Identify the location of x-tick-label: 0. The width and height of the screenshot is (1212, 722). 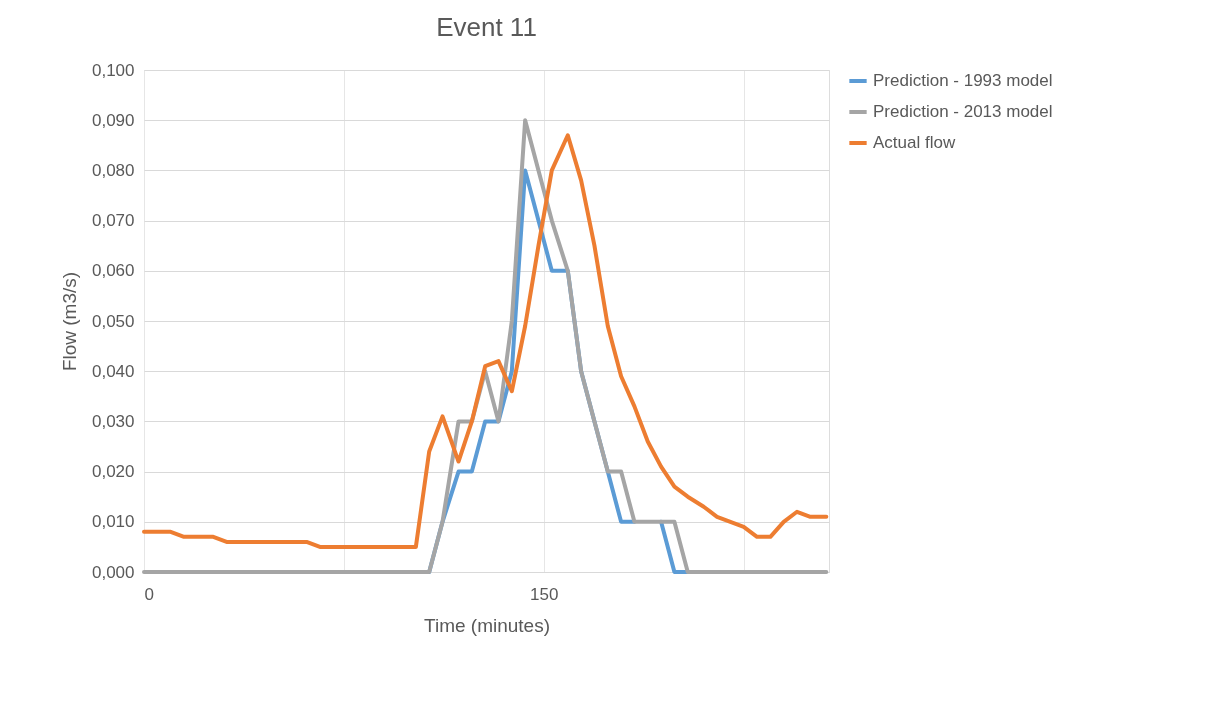
(149, 594).